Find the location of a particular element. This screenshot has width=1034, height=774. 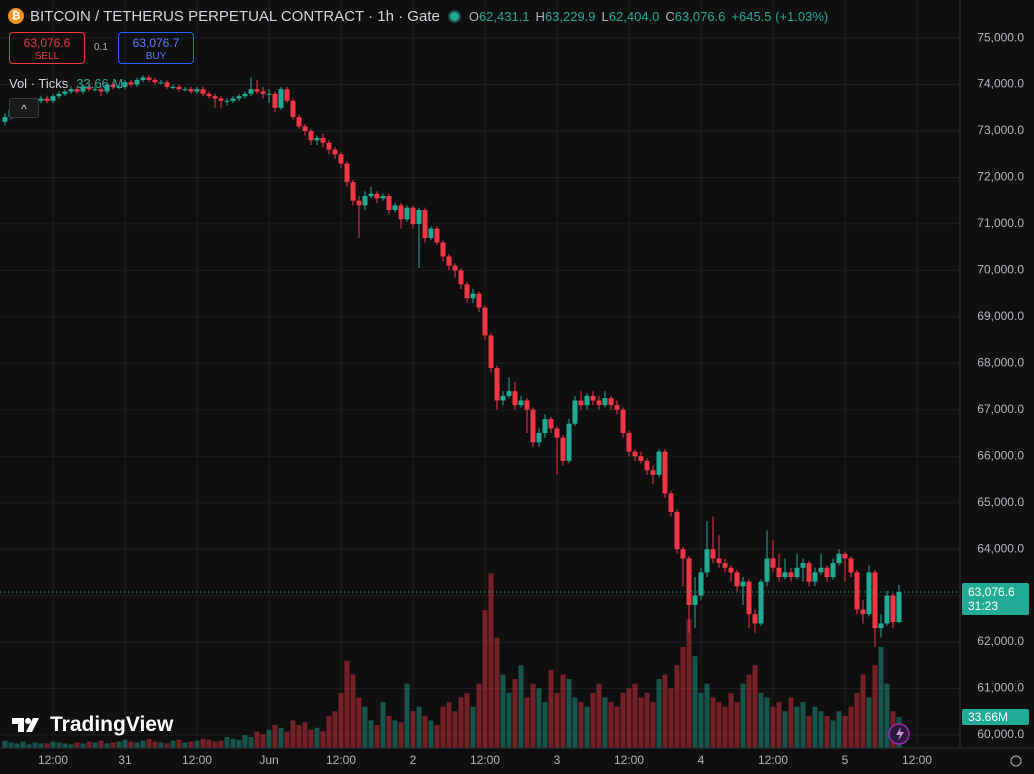

legend-value: 62,404.0 is located at coordinates (634, 16).